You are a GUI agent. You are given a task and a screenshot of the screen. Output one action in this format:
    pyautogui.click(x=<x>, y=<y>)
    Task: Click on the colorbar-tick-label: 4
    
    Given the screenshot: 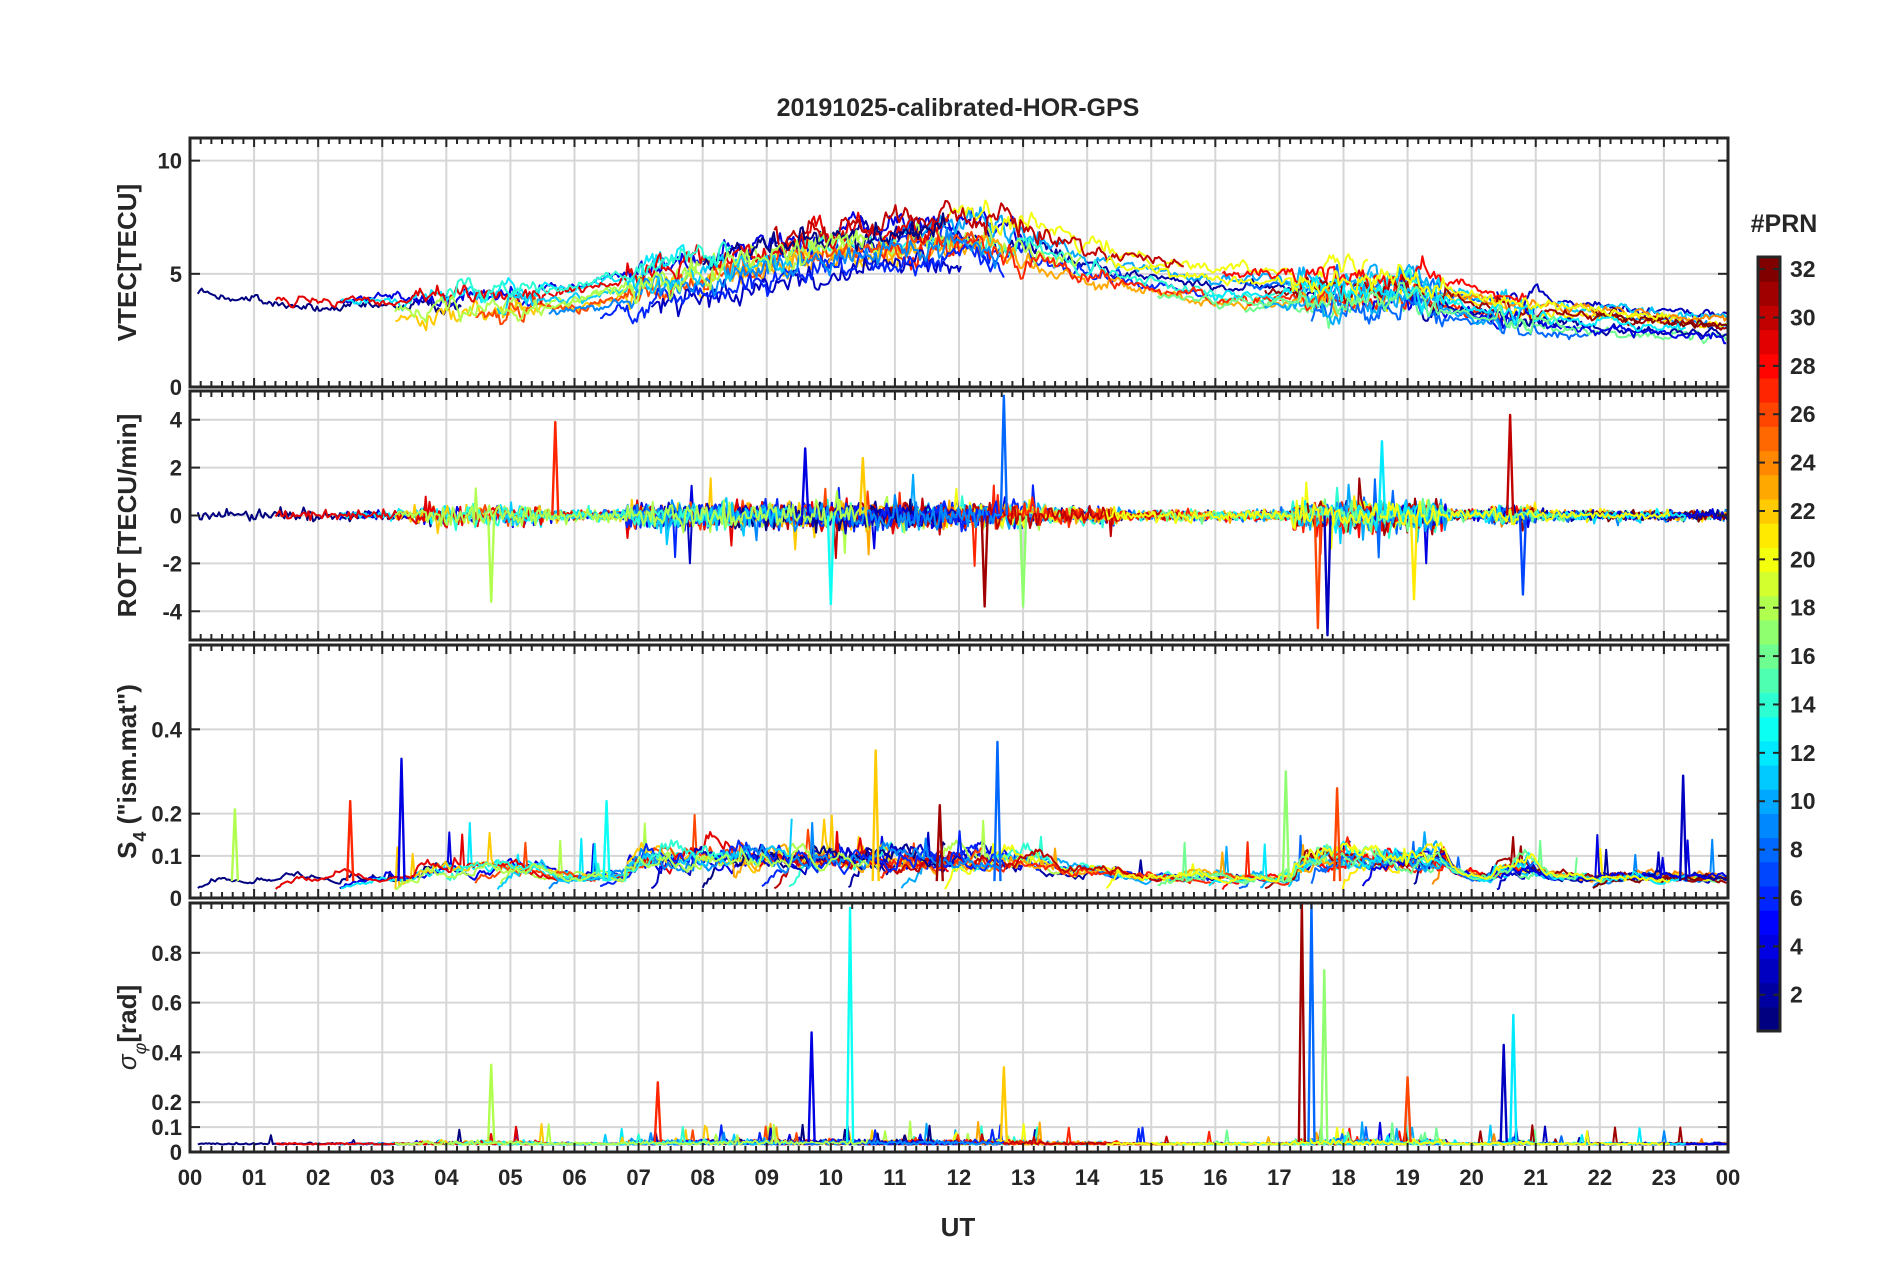 What is the action you would take?
    pyautogui.click(x=1796, y=946)
    